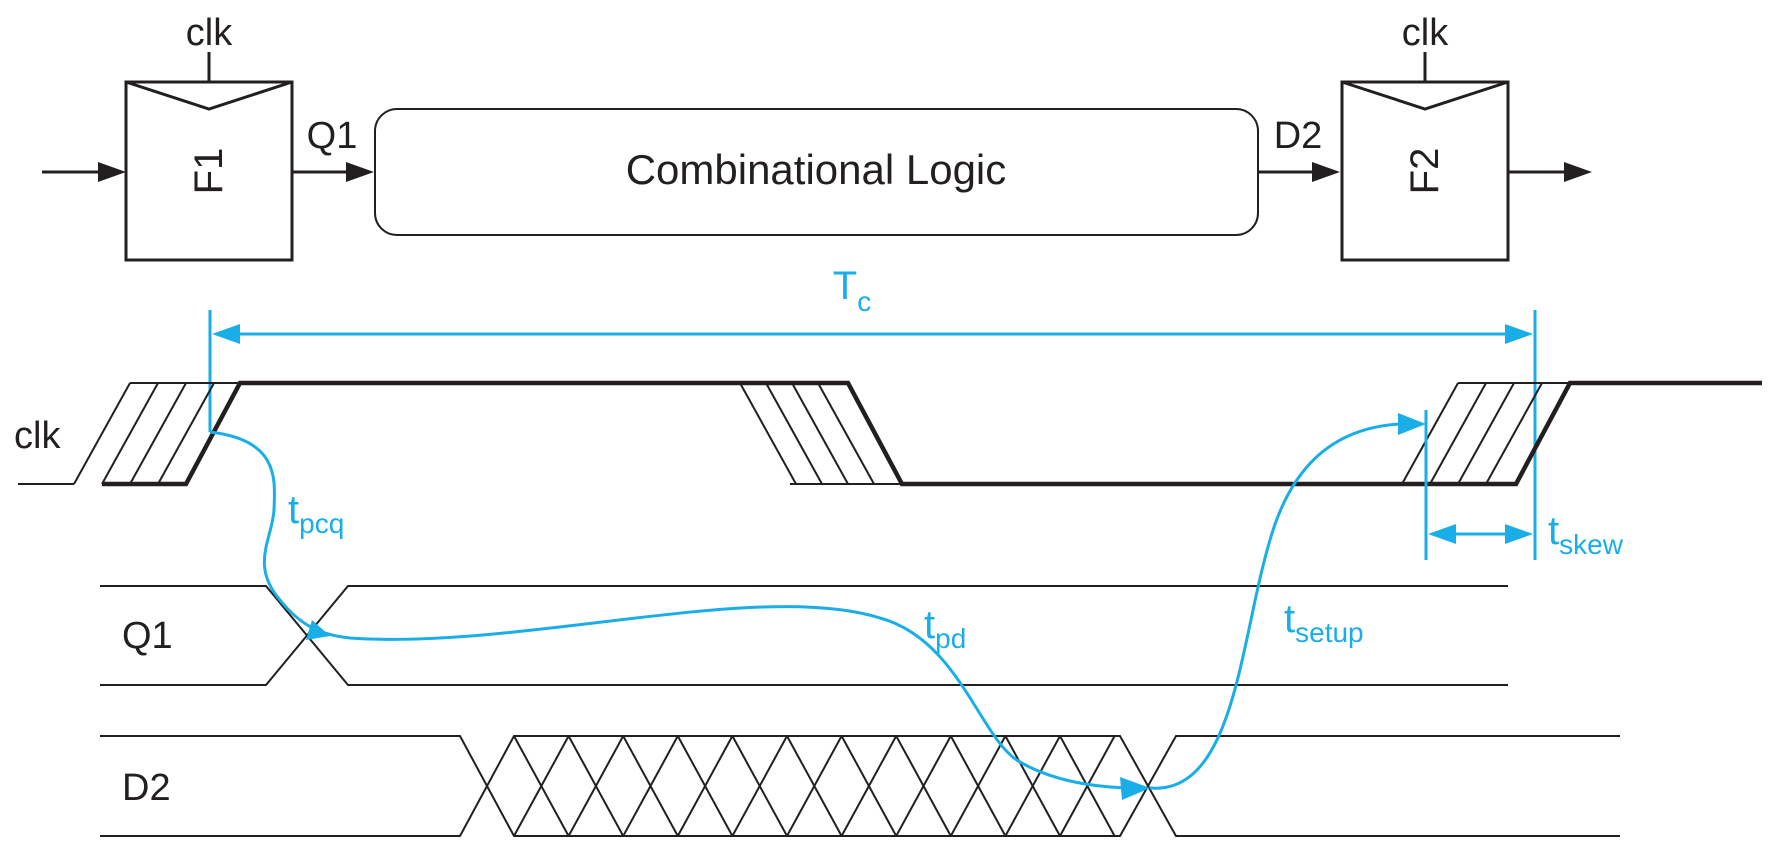 The height and width of the screenshot is (856, 1769). I want to click on f1-clock-triangle-icon, so click(209, 95).